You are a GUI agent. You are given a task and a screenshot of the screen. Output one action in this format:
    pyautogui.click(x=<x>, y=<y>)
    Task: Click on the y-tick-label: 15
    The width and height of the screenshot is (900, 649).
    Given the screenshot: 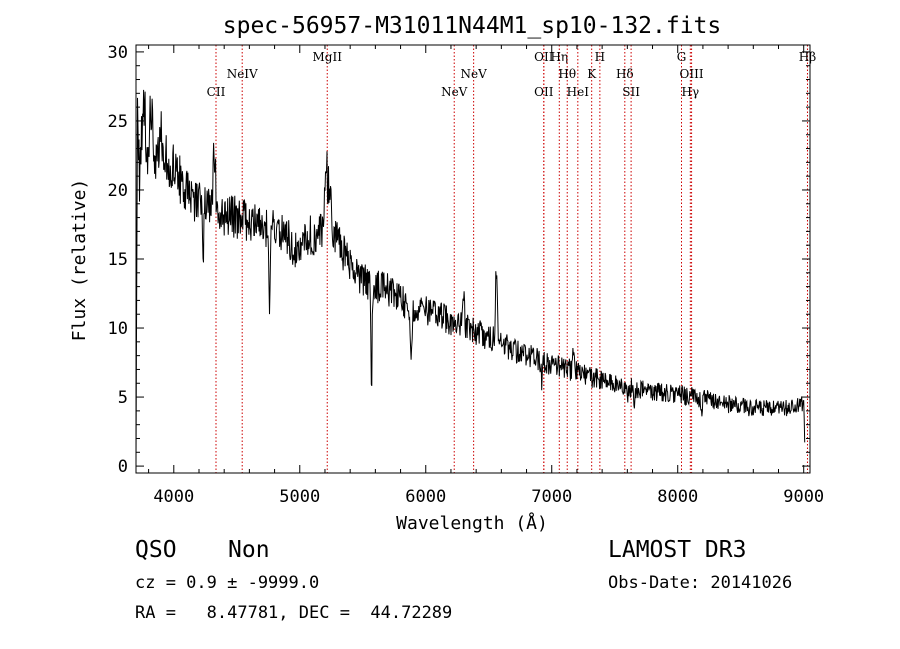 What is the action you would take?
    pyautogui.click(x=118, y=260)
    